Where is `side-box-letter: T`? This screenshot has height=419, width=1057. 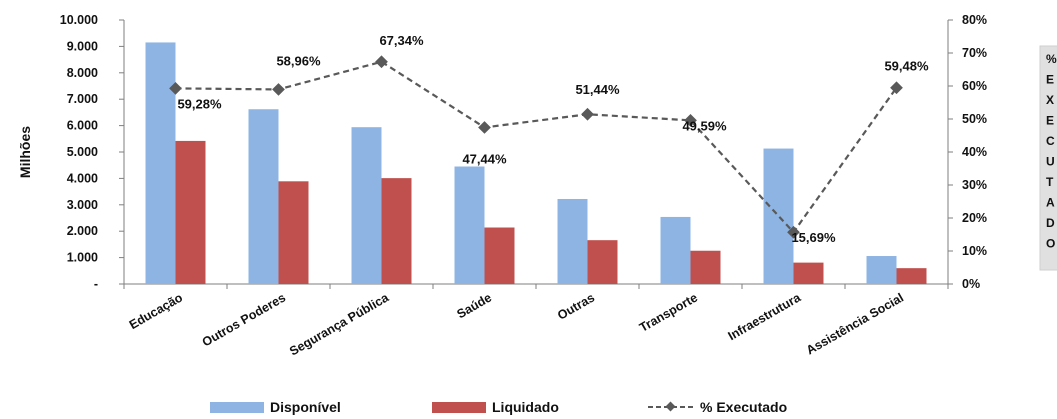
side-box-letter: T is located at coordinates (1050, 182).